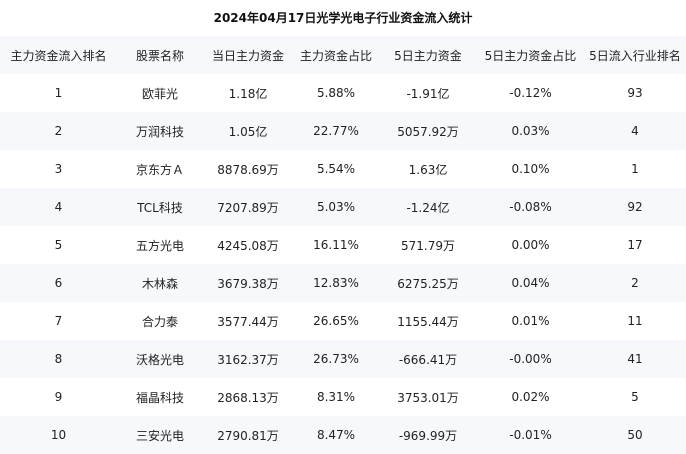 Image resolution: width=686 pixels, height=454 pixels. Describe the element at coordinates (160, 435) in the screenshot. I see `stock-name-cell: 三安光电` at that location.